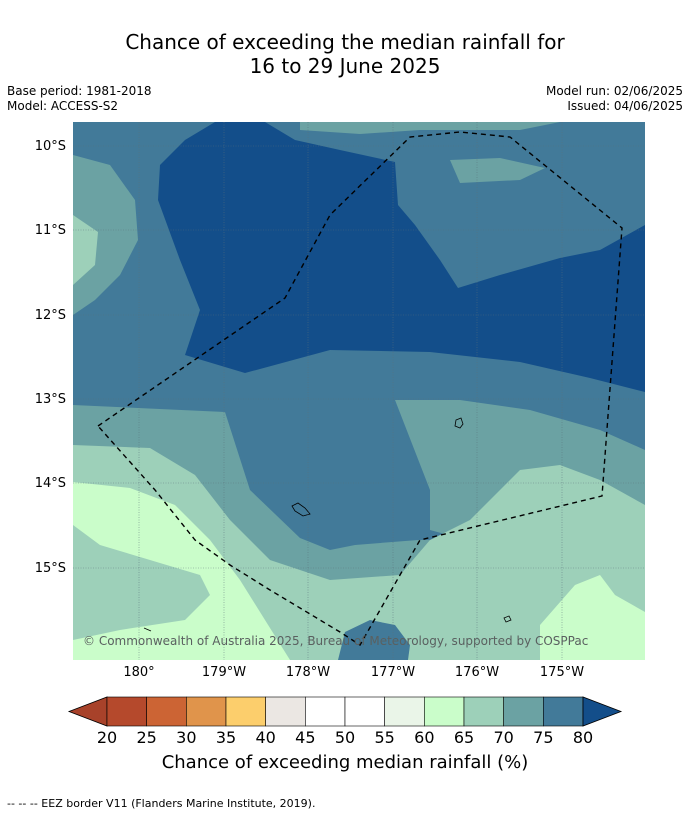  Describe the element at coordinates (50, 568) in the screenshot. I see `lat-label-15s: 15°S` at that location.